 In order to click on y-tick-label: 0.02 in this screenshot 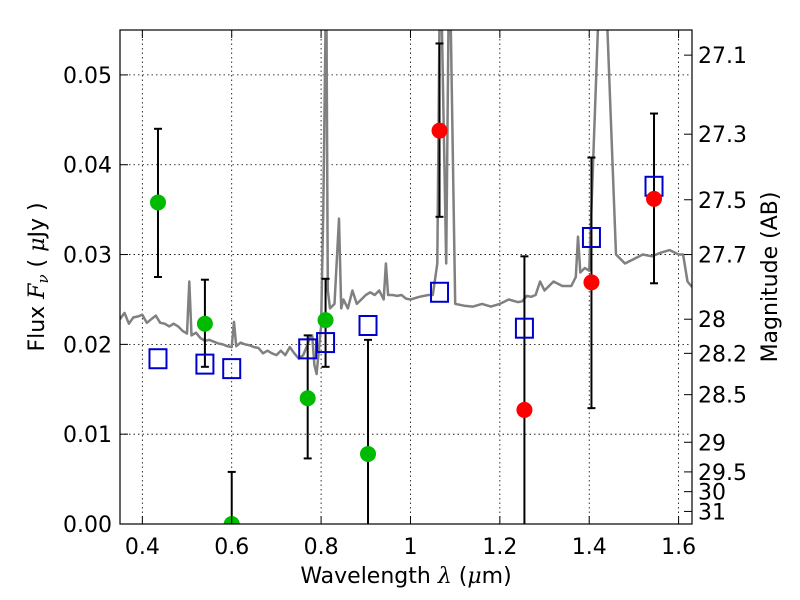, I will do `click(87, 345)`.